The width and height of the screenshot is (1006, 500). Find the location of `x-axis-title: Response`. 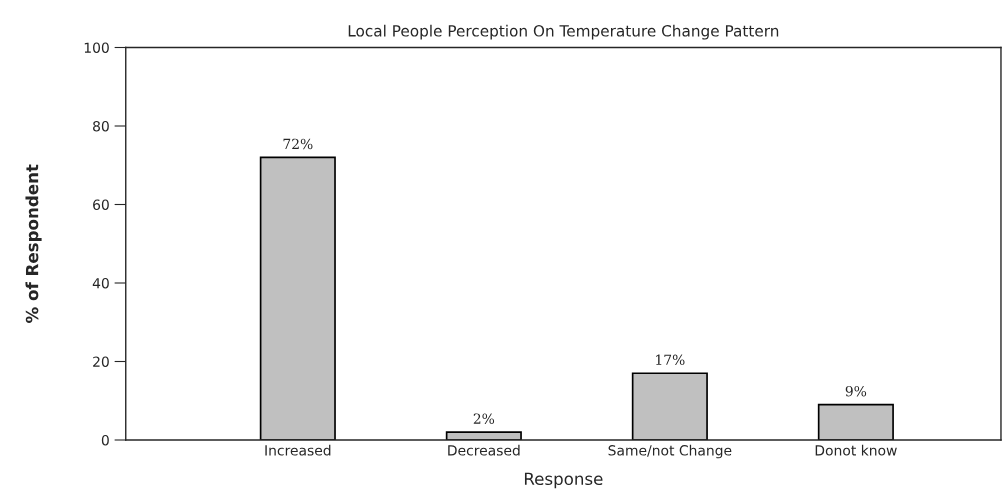

x-axis-title: Response is located at coordinates (563, 480).